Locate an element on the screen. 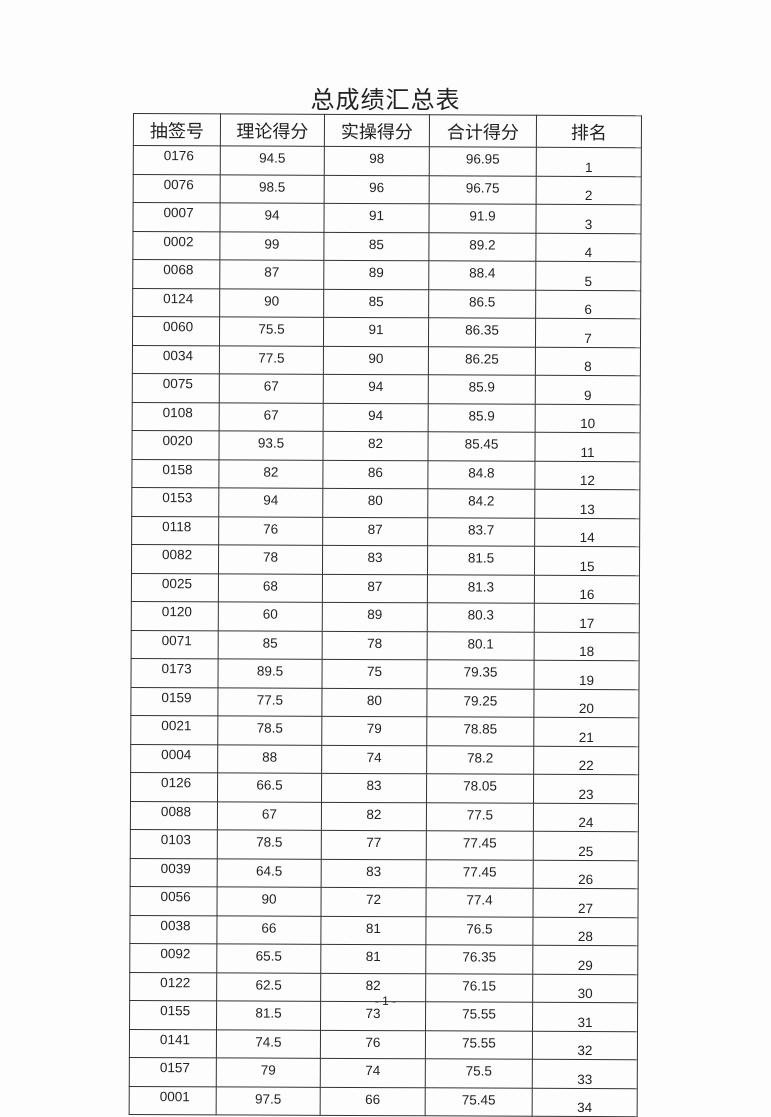  practical-score-cell: 77 is located at coordinates (374, 845).